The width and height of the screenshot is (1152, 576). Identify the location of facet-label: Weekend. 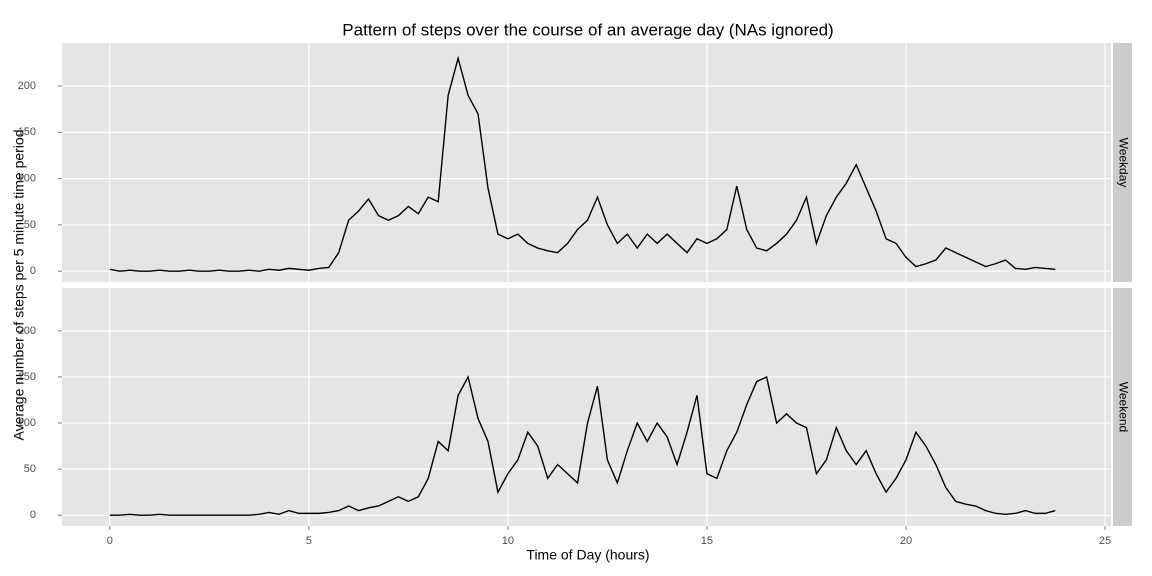
(1123, 407).